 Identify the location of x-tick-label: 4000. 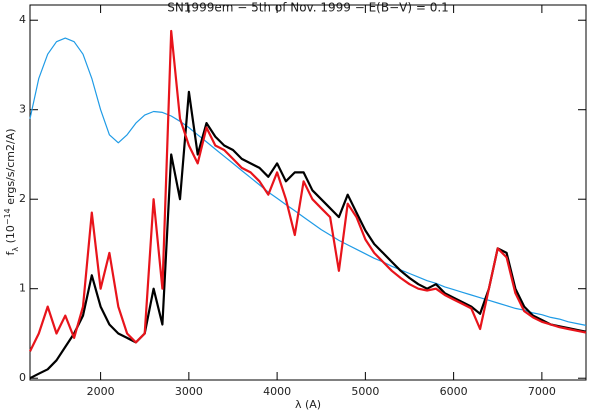
(277, 391).